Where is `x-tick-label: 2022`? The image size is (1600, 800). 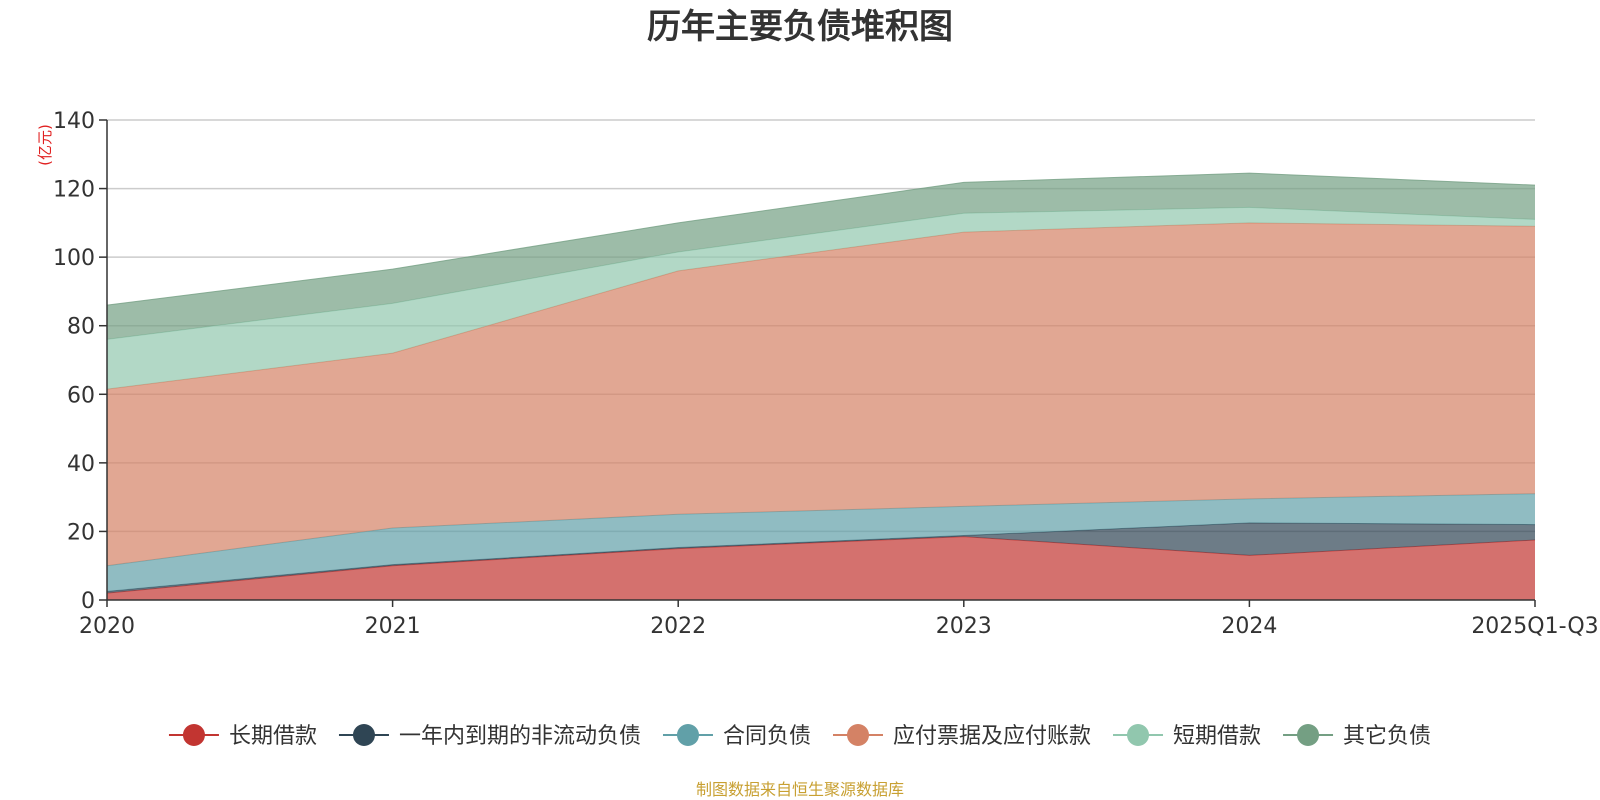 x-tick-label: 2022 is located at coordinates (678, 626).